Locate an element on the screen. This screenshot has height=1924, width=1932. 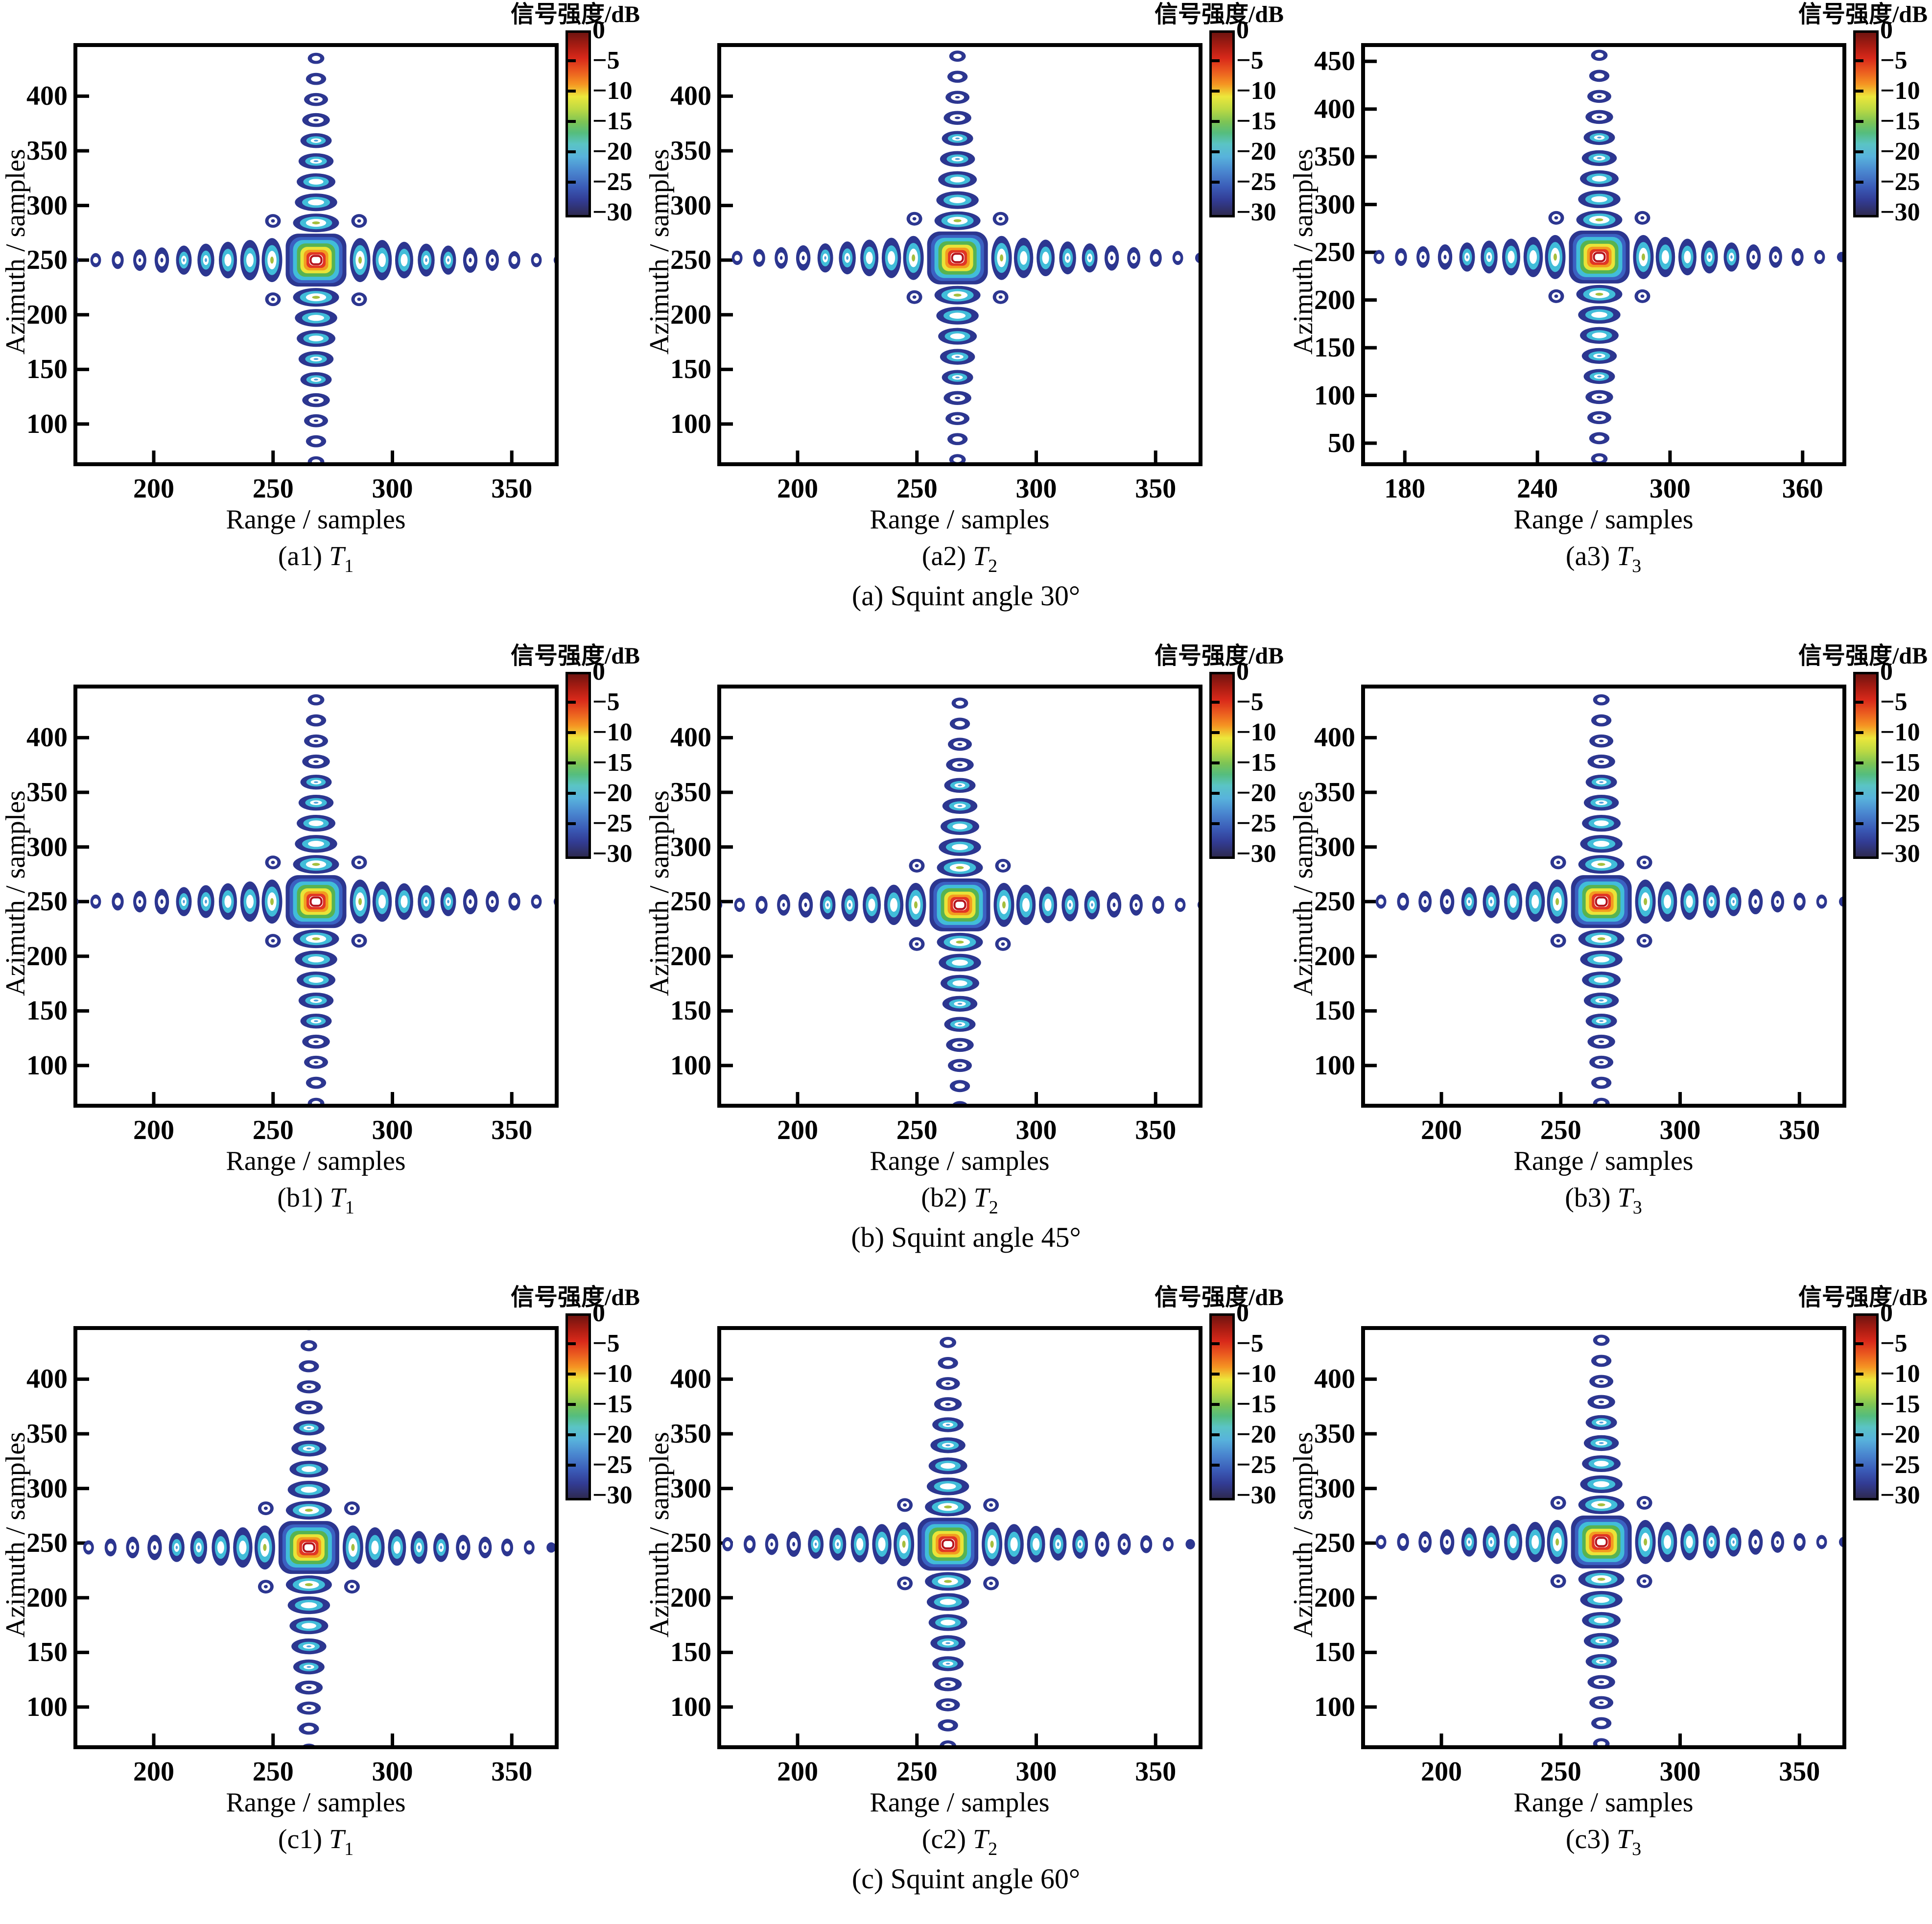
panel-caption-target-sub: 3 is located at coordinates (1637, 1849).